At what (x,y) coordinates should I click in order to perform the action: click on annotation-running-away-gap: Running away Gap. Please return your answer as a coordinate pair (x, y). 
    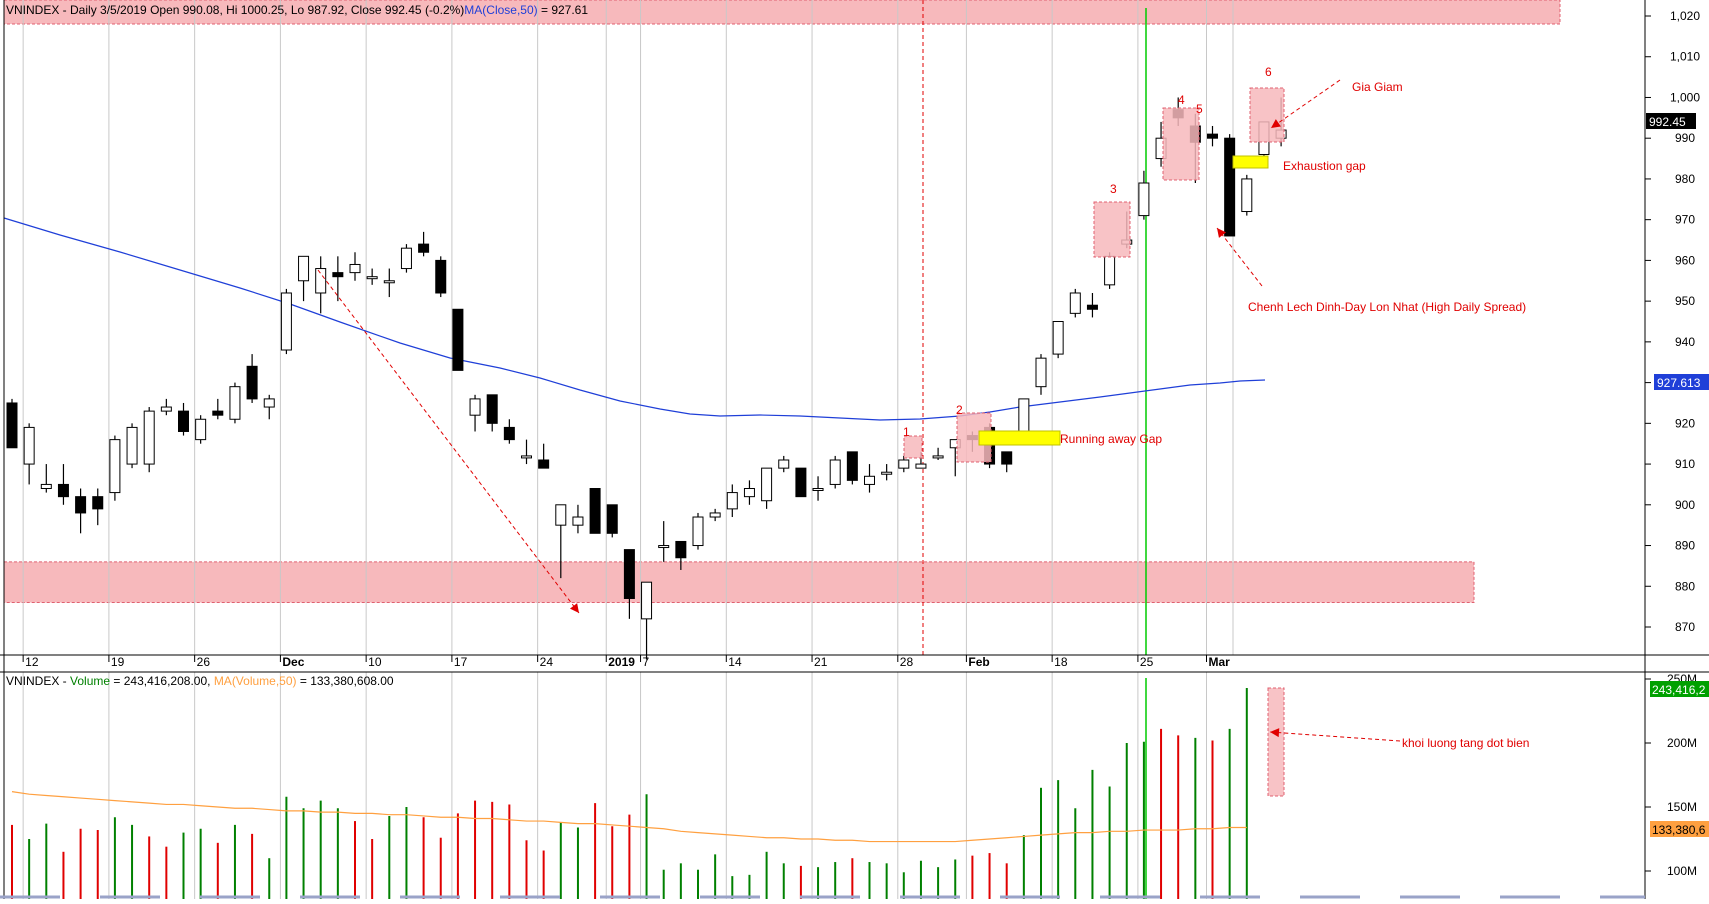
    Looking at the image, I should click on (1111, 439).